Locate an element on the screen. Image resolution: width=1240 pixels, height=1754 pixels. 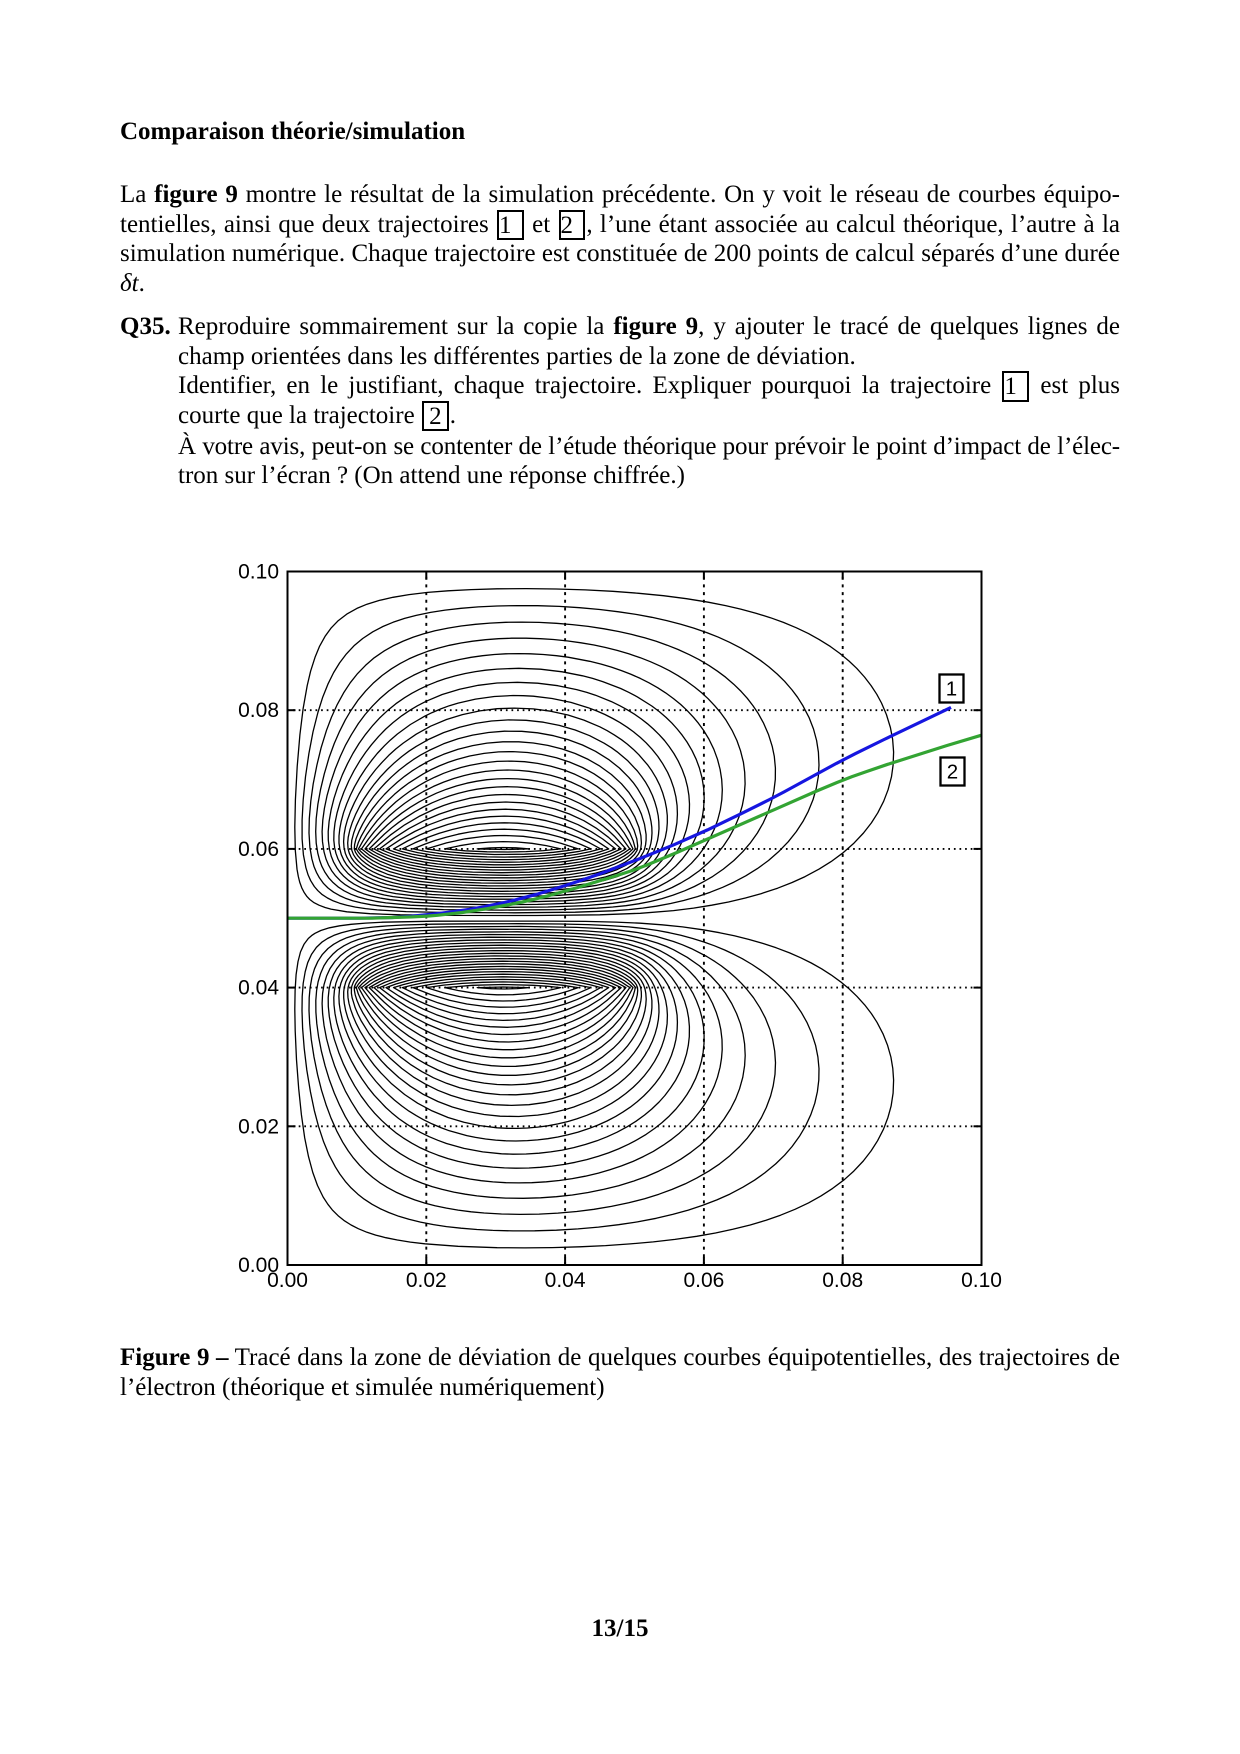
svg-text: 2 is located at coordinates (952, 772).